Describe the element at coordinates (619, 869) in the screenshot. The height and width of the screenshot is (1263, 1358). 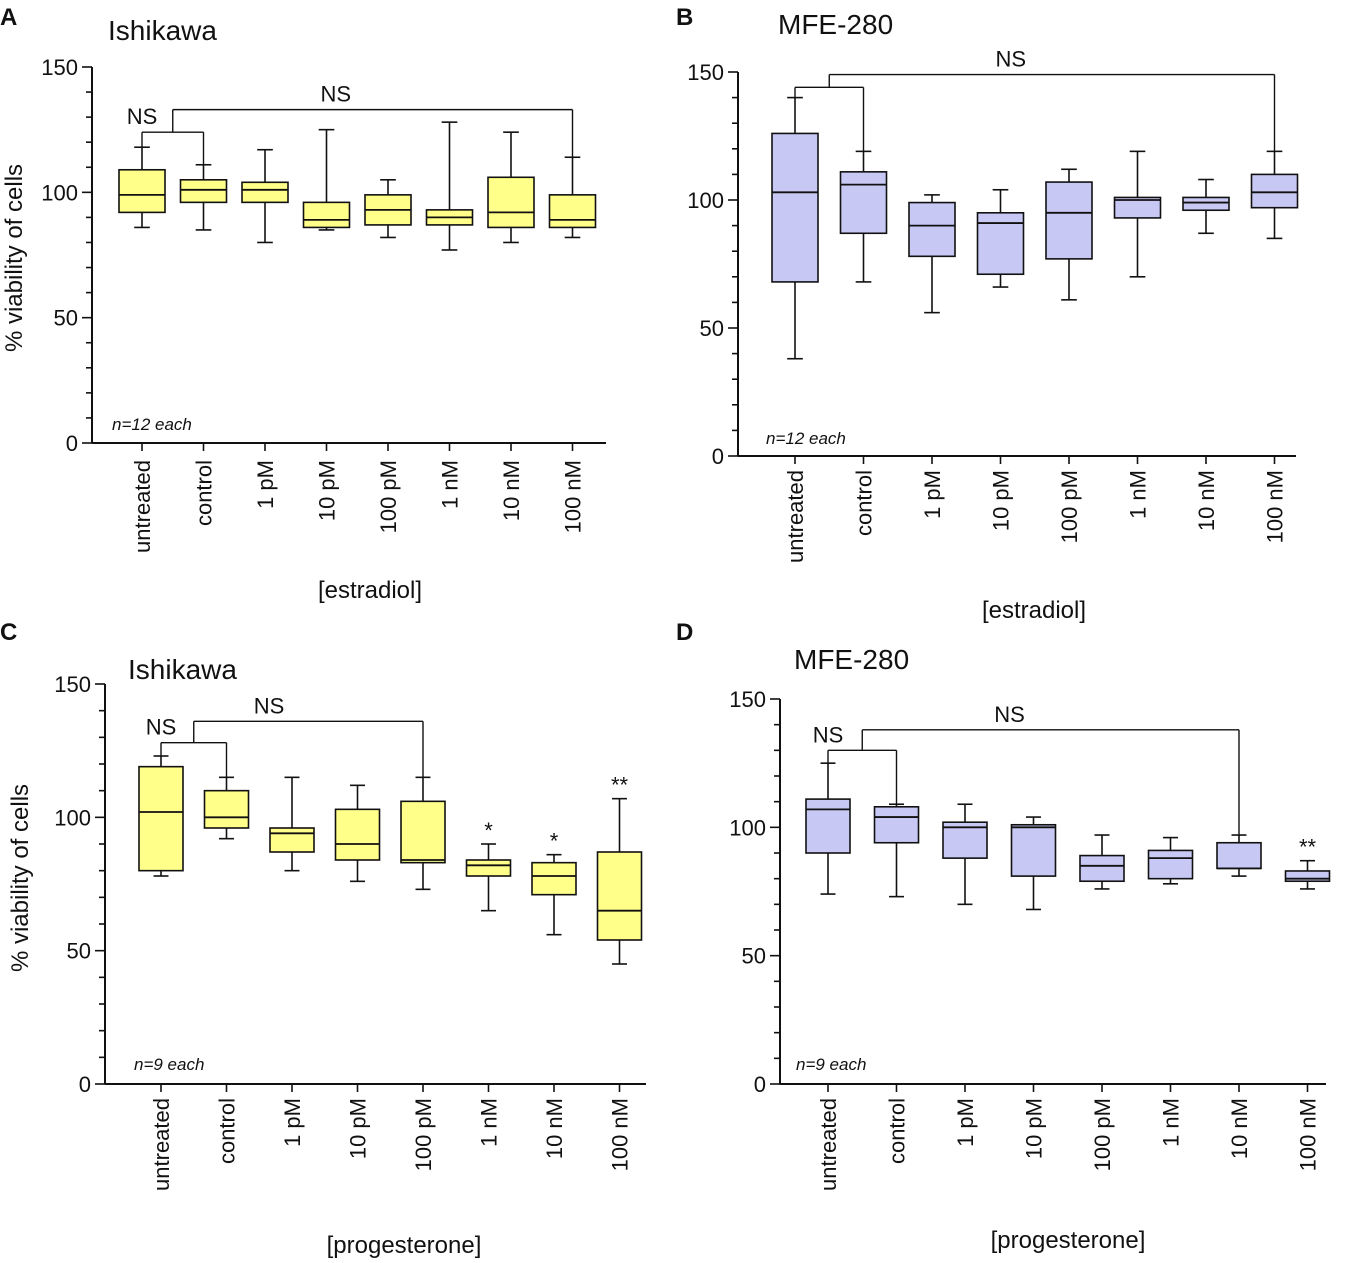
I see `box-7: **` at that location.